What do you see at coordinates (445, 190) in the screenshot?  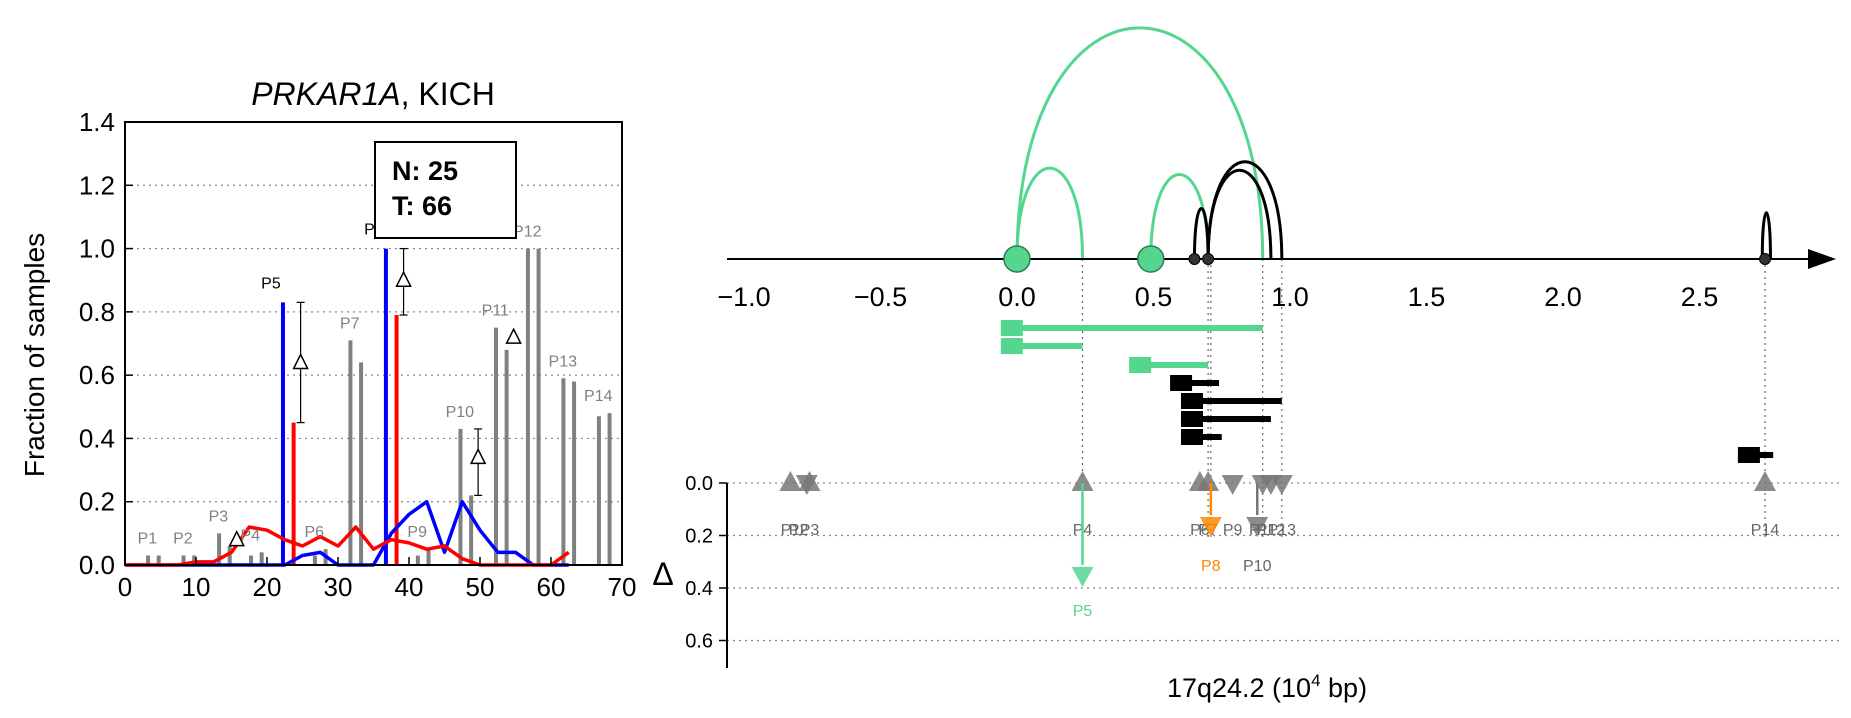 I see `legend-box: N: 25 T: 66` at bounding box center [445, 190].